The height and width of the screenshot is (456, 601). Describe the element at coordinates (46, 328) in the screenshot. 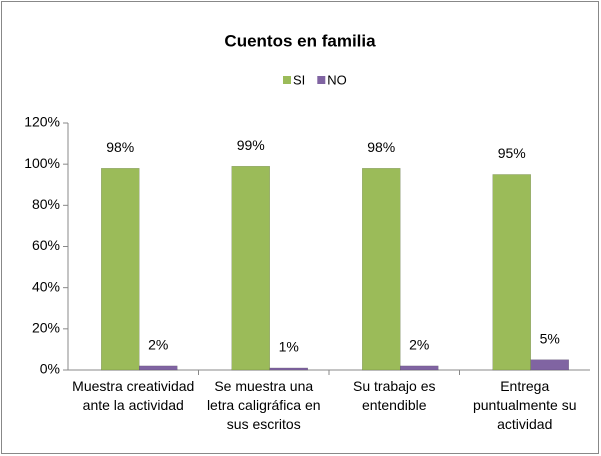

I see `y-tick-label: 20%` at that location.